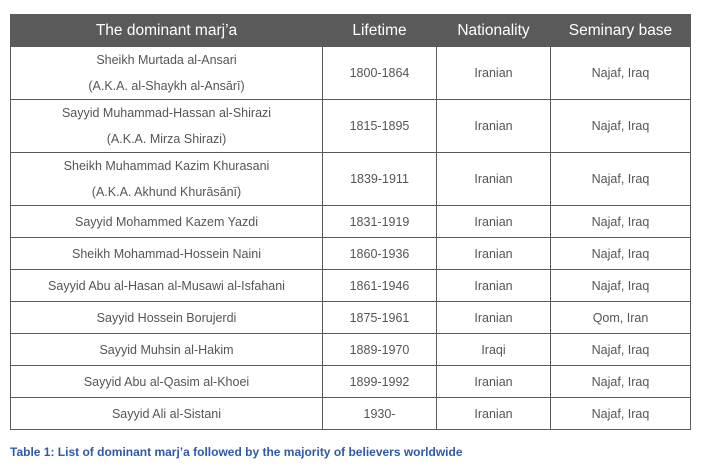  What do you see at coordinates (379, 285) in the screenshot?
I see `cell-lifetime: 1861-1946` at bounding box center [379, 285].